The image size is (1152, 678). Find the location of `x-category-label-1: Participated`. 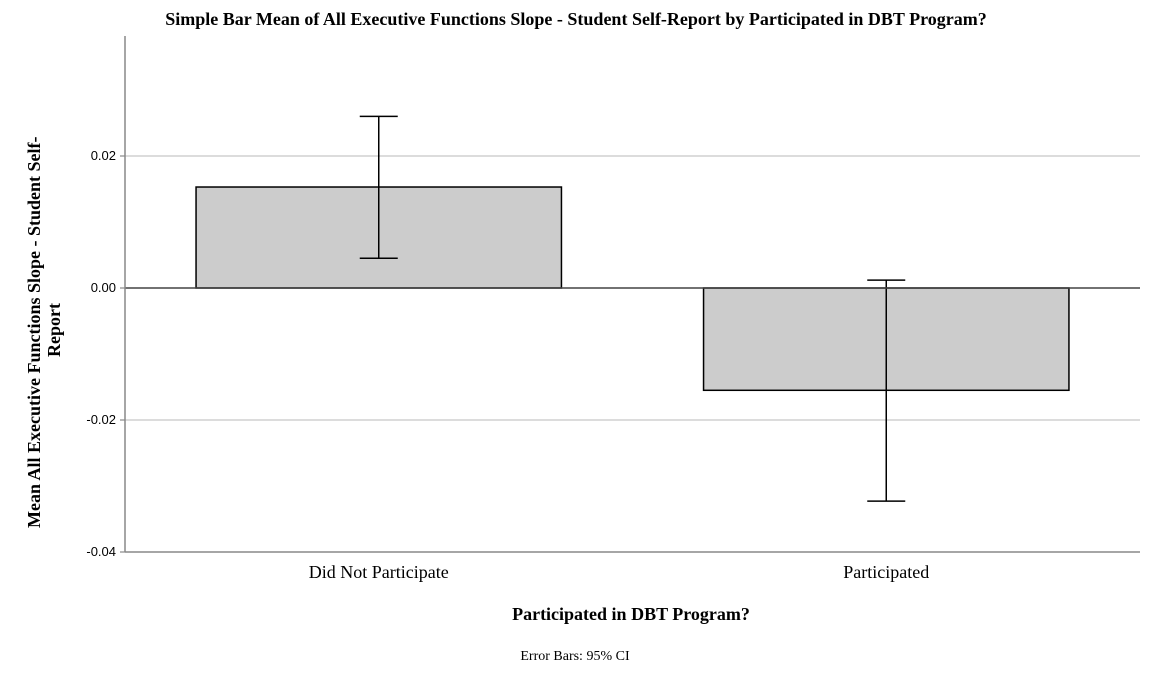

x-category-label-1: Participated is located at coordinates (886, 572).